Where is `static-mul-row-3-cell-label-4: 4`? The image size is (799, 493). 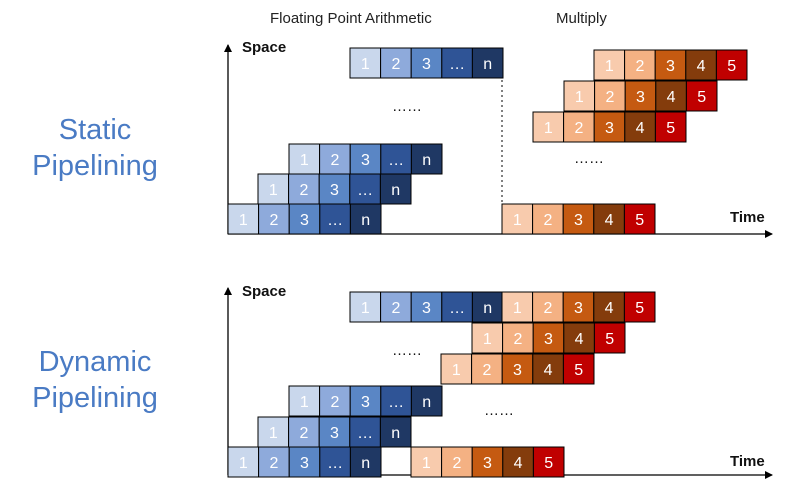 static-mul-row-3-cell-label-4: 4 is located at coordinates (671, 97).